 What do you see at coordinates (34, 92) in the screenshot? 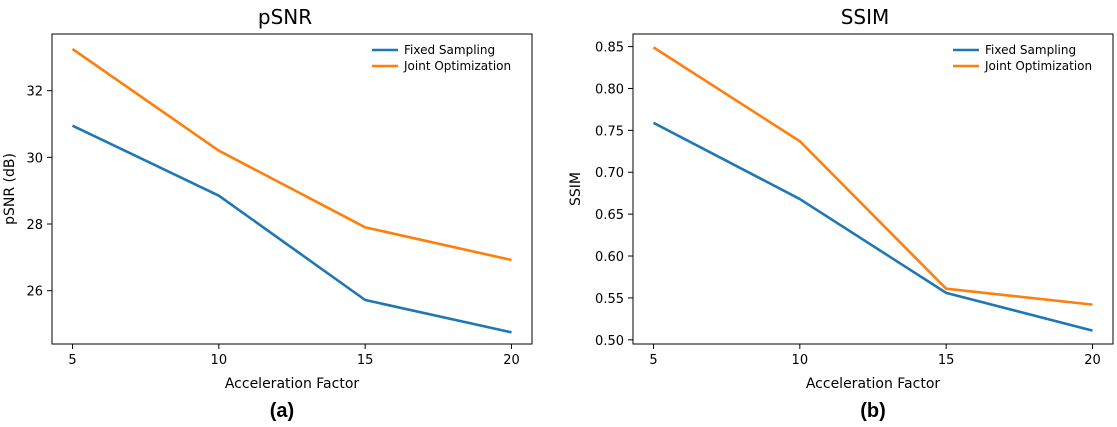
I see `y-tick-label: 32` at bounding box center [34, 92].